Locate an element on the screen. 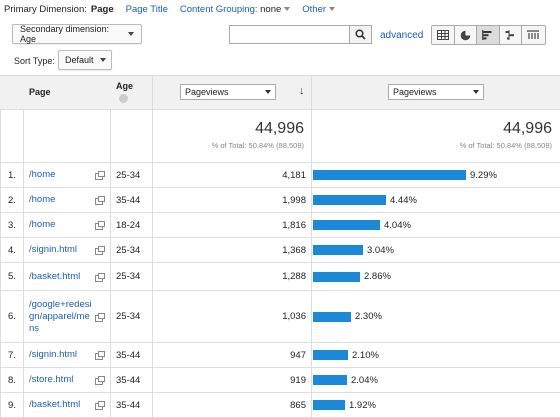  total-pageviews-value: 44,996 is located at coordinates (279, 128).